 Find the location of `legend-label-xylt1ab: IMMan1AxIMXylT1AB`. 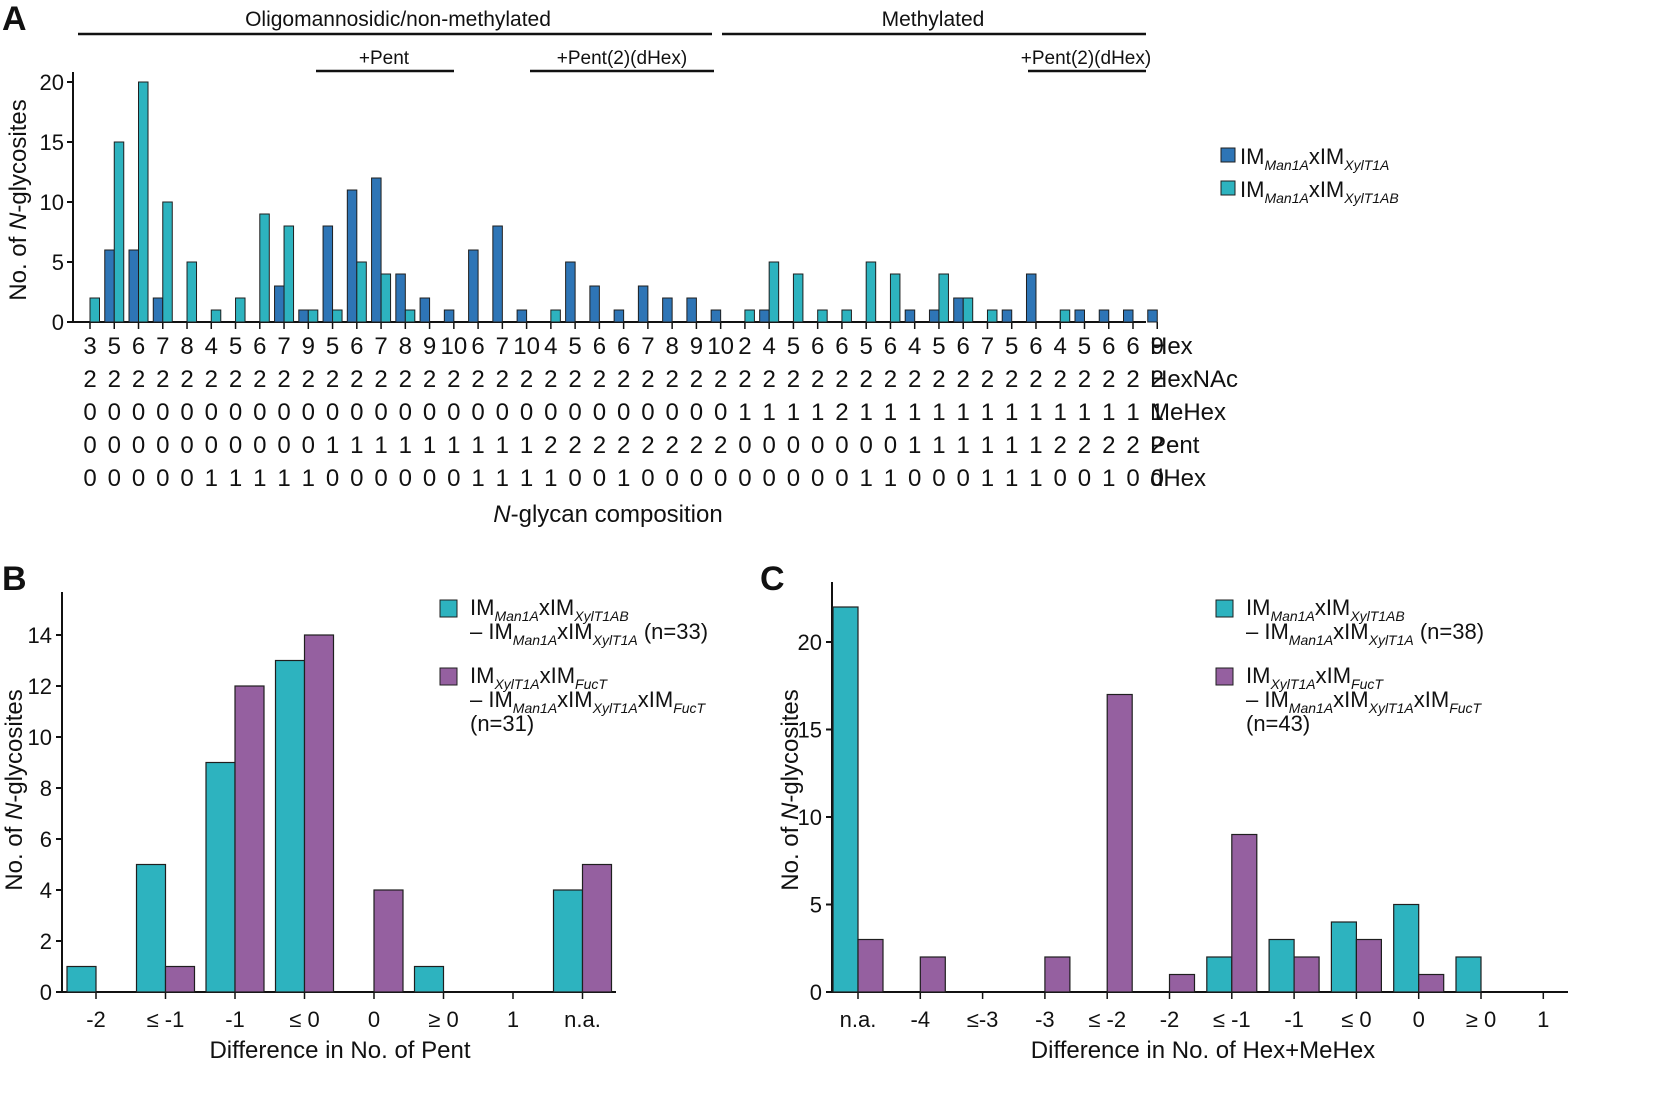

legend-label-xylt1ab: IMMan1AxIMXylT1AB is located at coordinates (1319, 191).